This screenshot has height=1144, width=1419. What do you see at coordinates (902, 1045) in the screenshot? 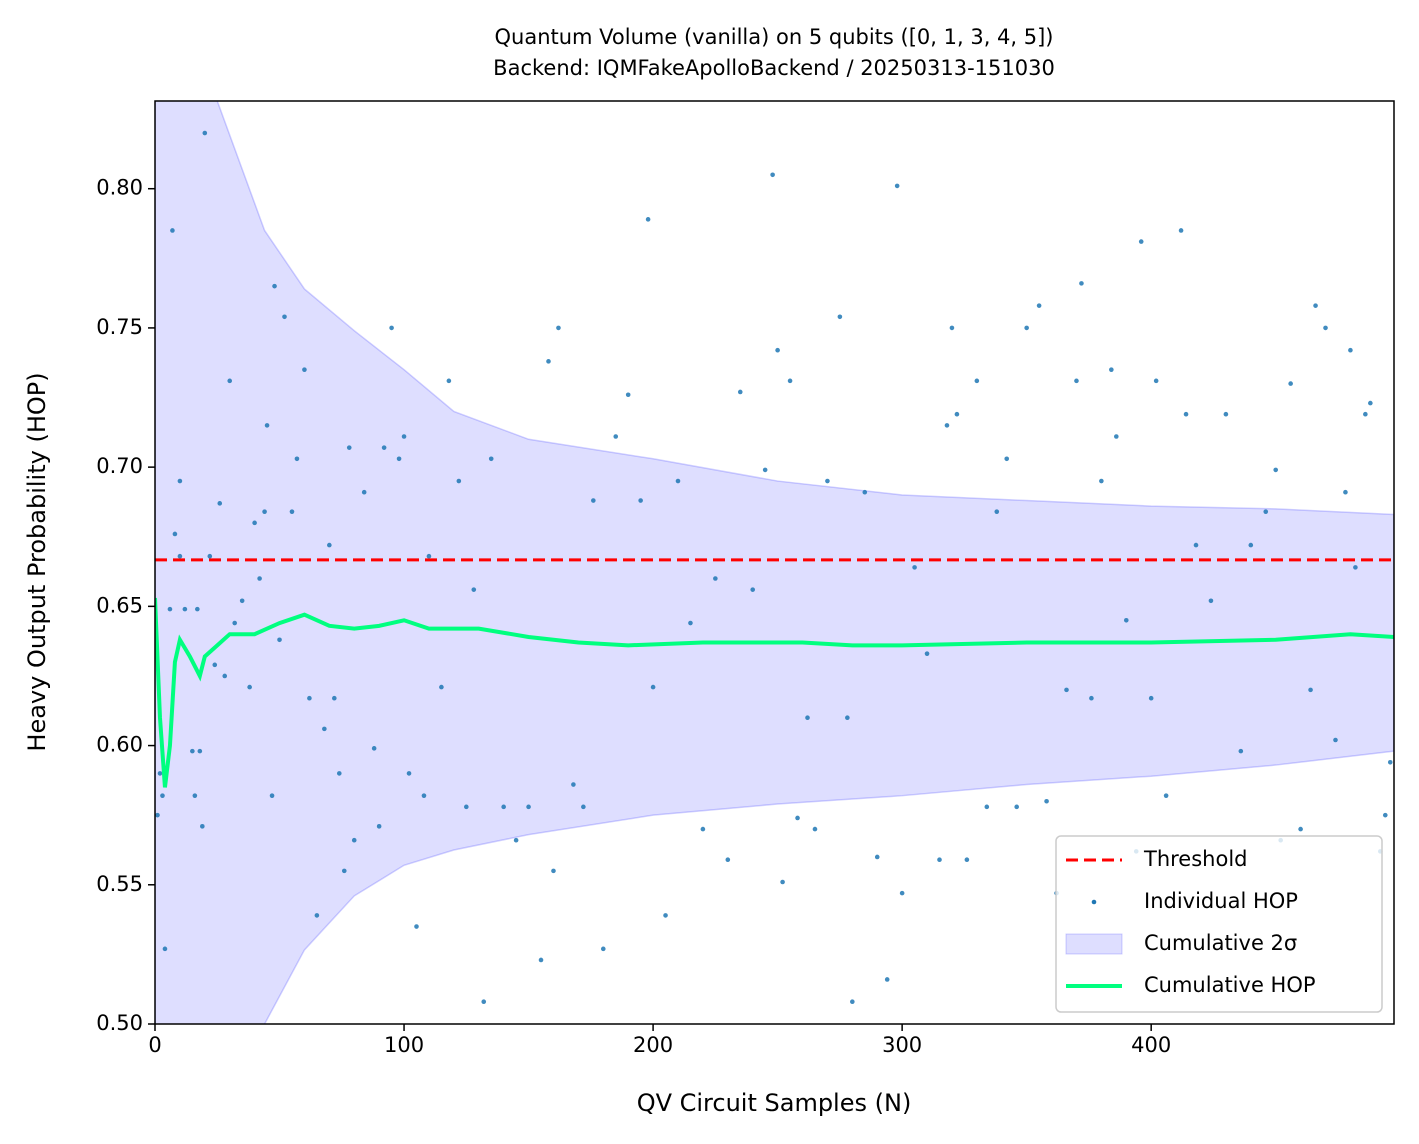
I see `x-tick-label: 300` at bounding box center [902, 1045].